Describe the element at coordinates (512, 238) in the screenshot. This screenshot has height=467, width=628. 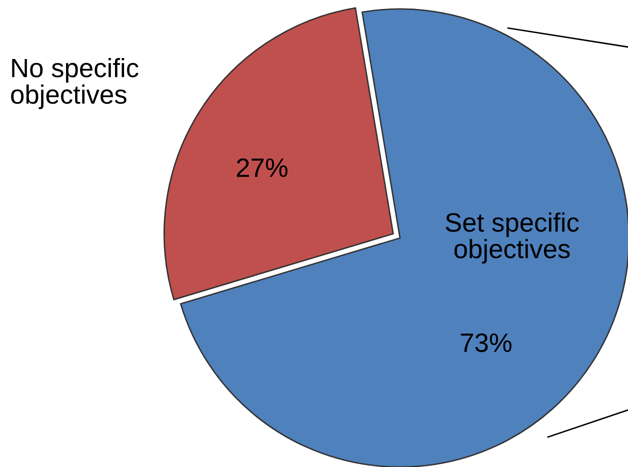
I see `slice-label: Set specific objectives` at that location.